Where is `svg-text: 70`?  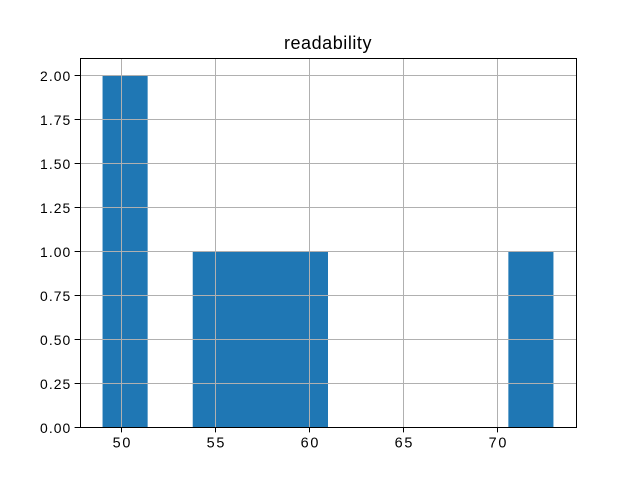
svg-text: 70 is located at coordinates (499, 444).